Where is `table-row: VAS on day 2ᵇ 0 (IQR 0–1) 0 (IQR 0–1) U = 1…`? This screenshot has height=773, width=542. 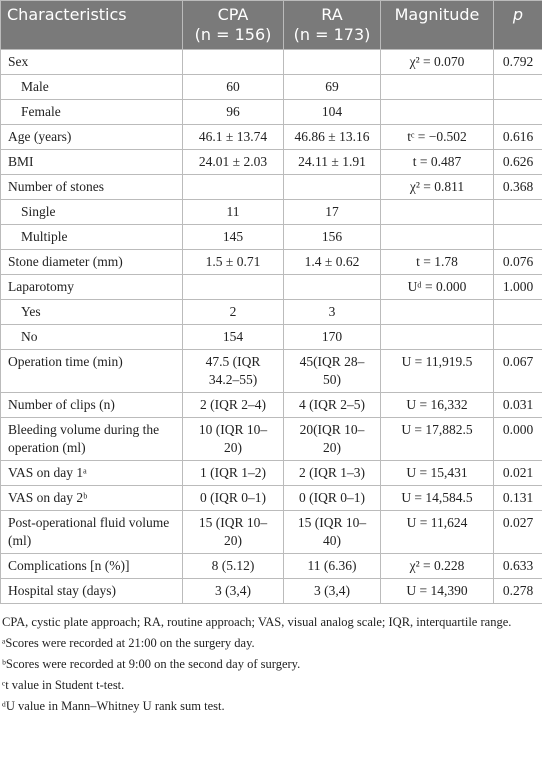
table-row: VAS on day 2ᵇ 0 (IQR 0–1) 0 (IQR 0–1) U = 1… is located at coordinates (271, 498).